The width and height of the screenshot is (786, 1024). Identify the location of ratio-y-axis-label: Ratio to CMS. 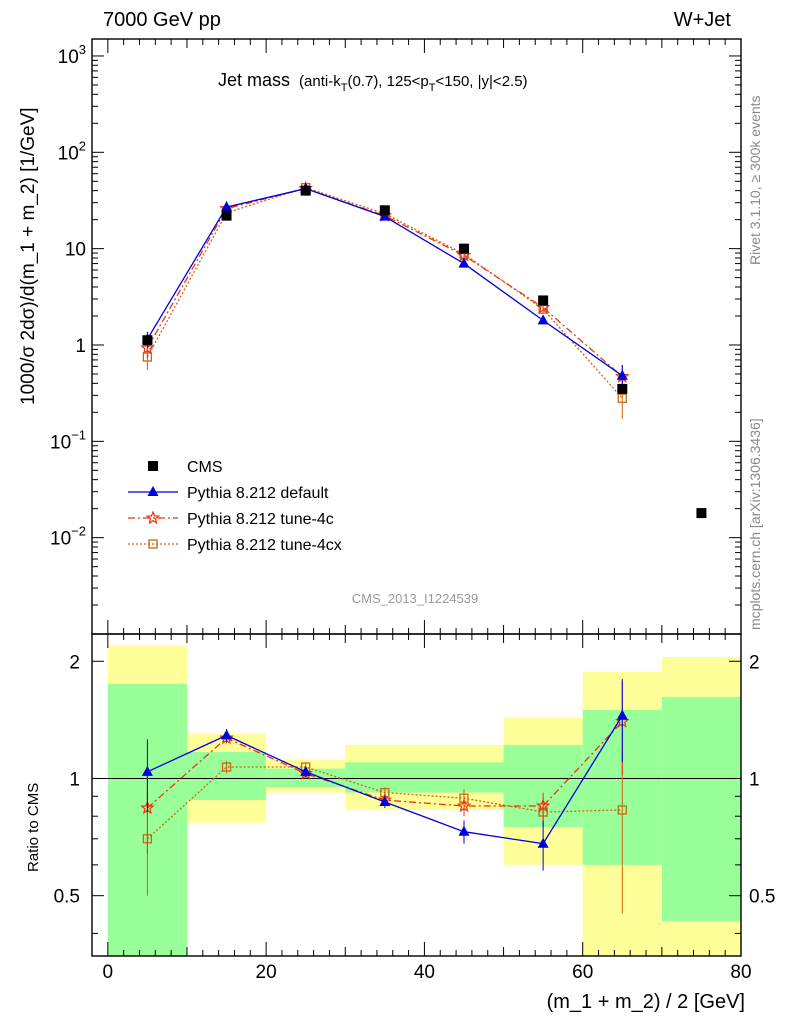
(33, 827).